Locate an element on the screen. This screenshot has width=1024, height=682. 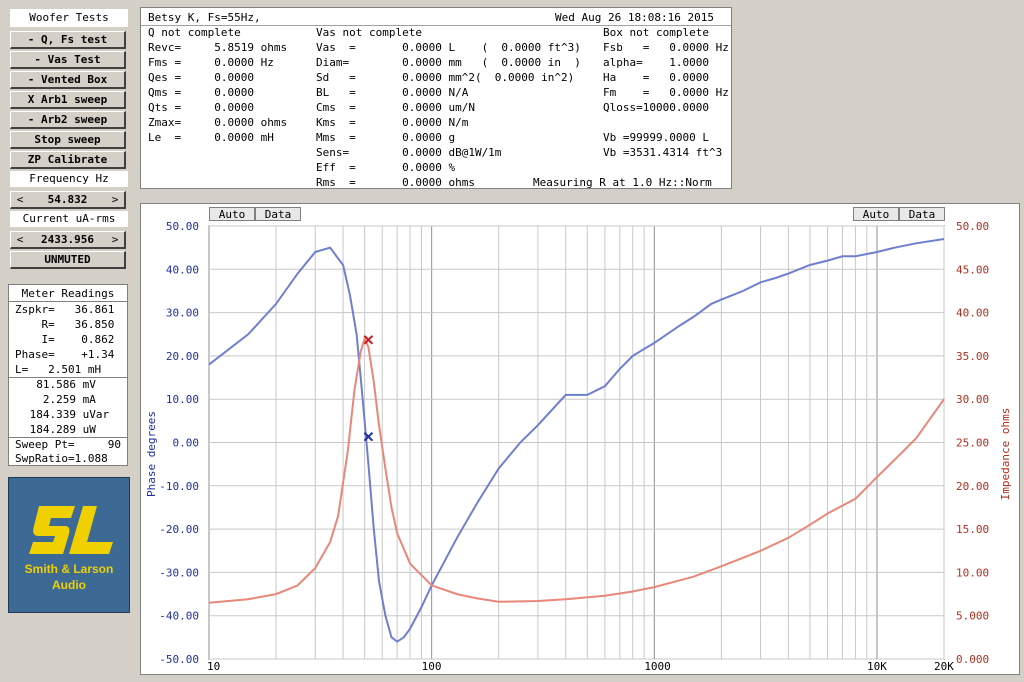
logo-text-line1: Smith & Larson is located at coordinates (69, 569).